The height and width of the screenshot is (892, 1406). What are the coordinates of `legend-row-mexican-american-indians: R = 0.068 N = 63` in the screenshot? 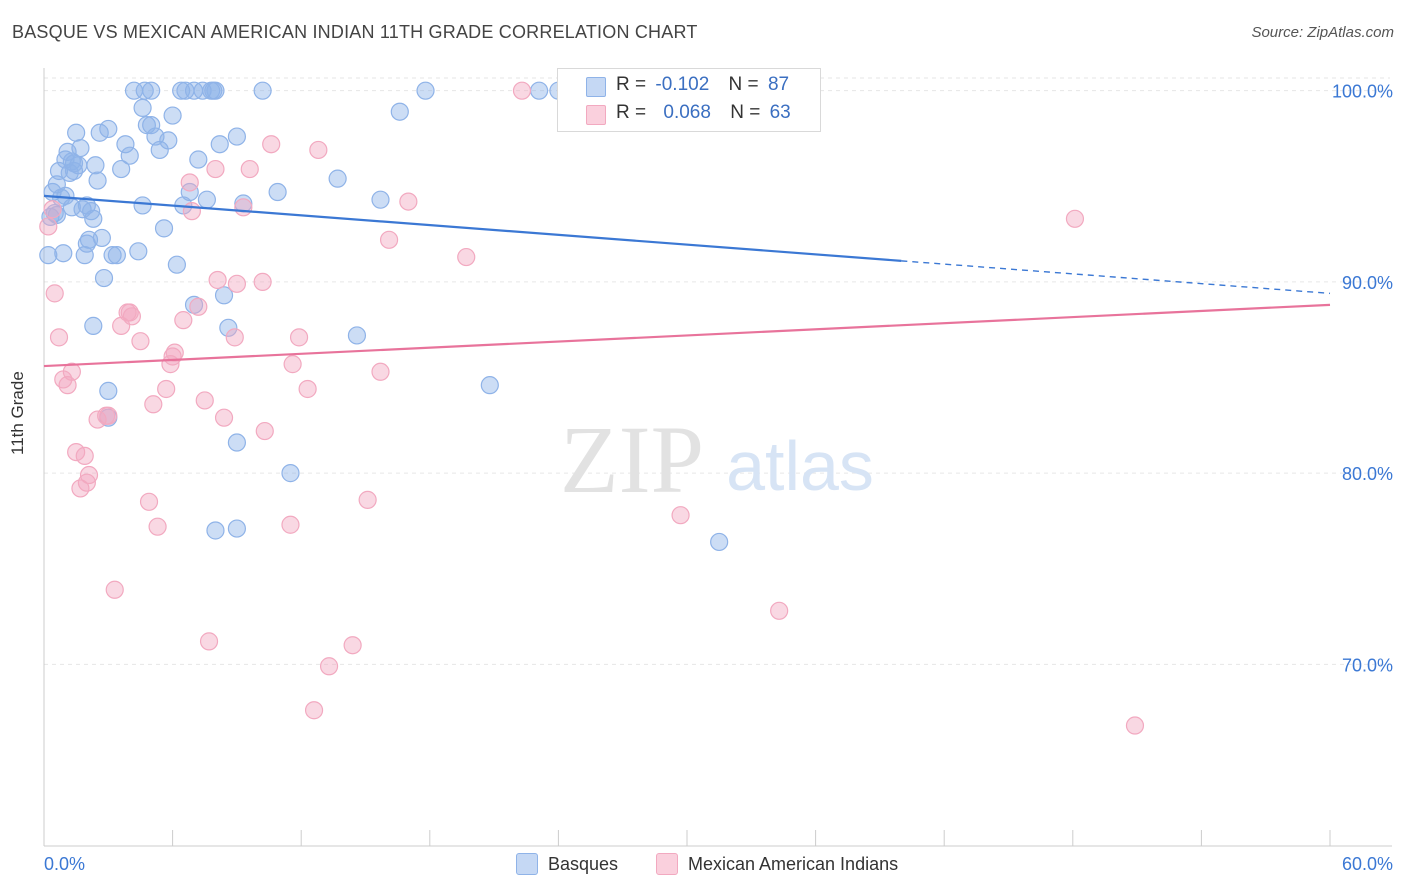 It's located at (703, 113).